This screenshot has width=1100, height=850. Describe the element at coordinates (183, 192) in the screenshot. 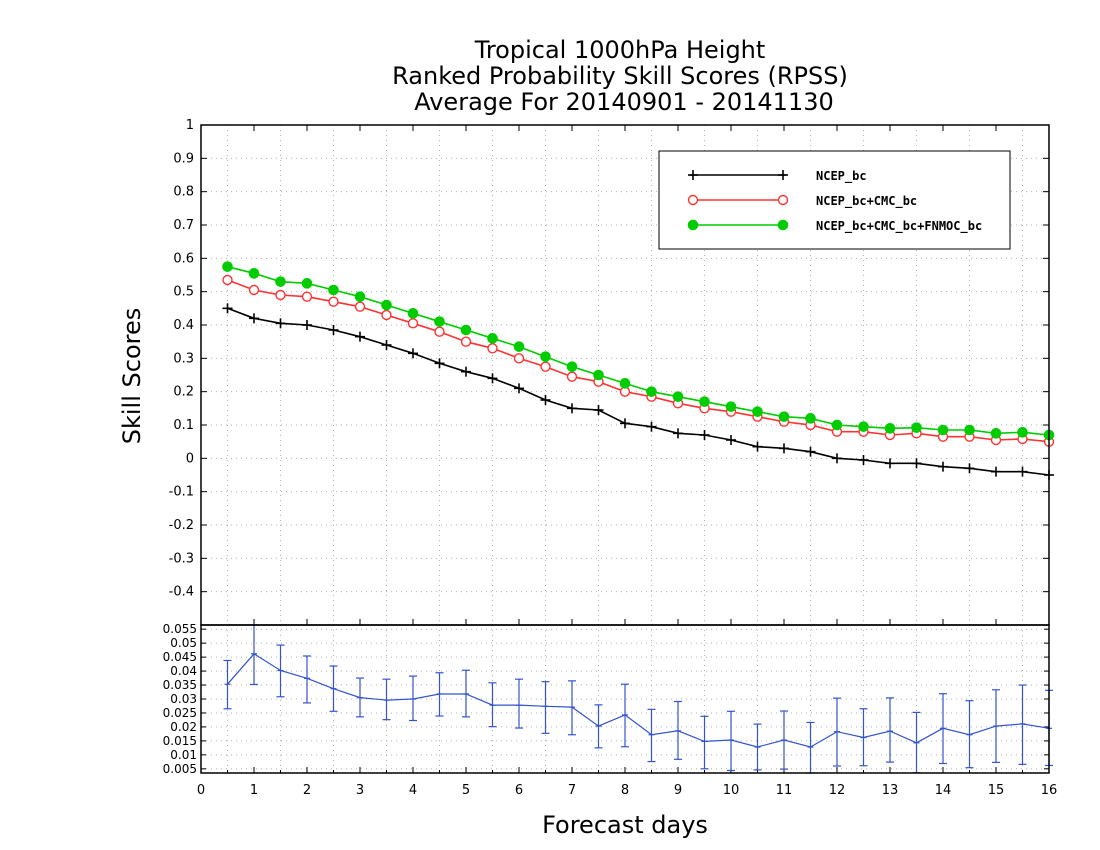

I see `upper-y-tick-label: 0.8` at that location.